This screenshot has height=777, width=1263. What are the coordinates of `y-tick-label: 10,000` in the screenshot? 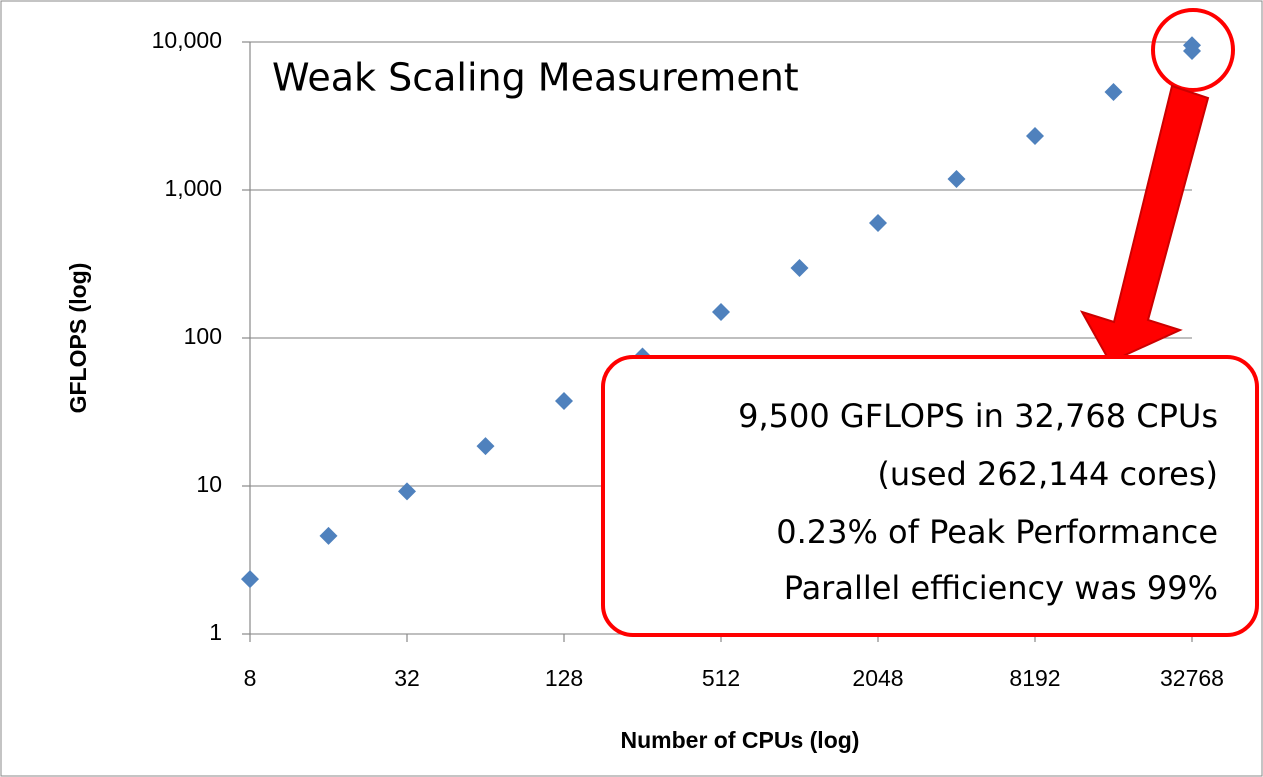 It's located at (187, 40).